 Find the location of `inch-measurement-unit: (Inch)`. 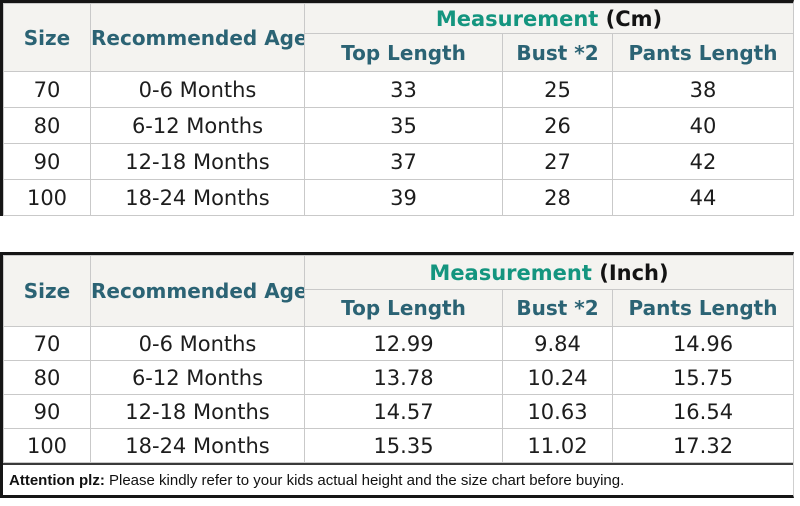

inch-measurement-unit: (Inch) is located at coordinates (634, 272).